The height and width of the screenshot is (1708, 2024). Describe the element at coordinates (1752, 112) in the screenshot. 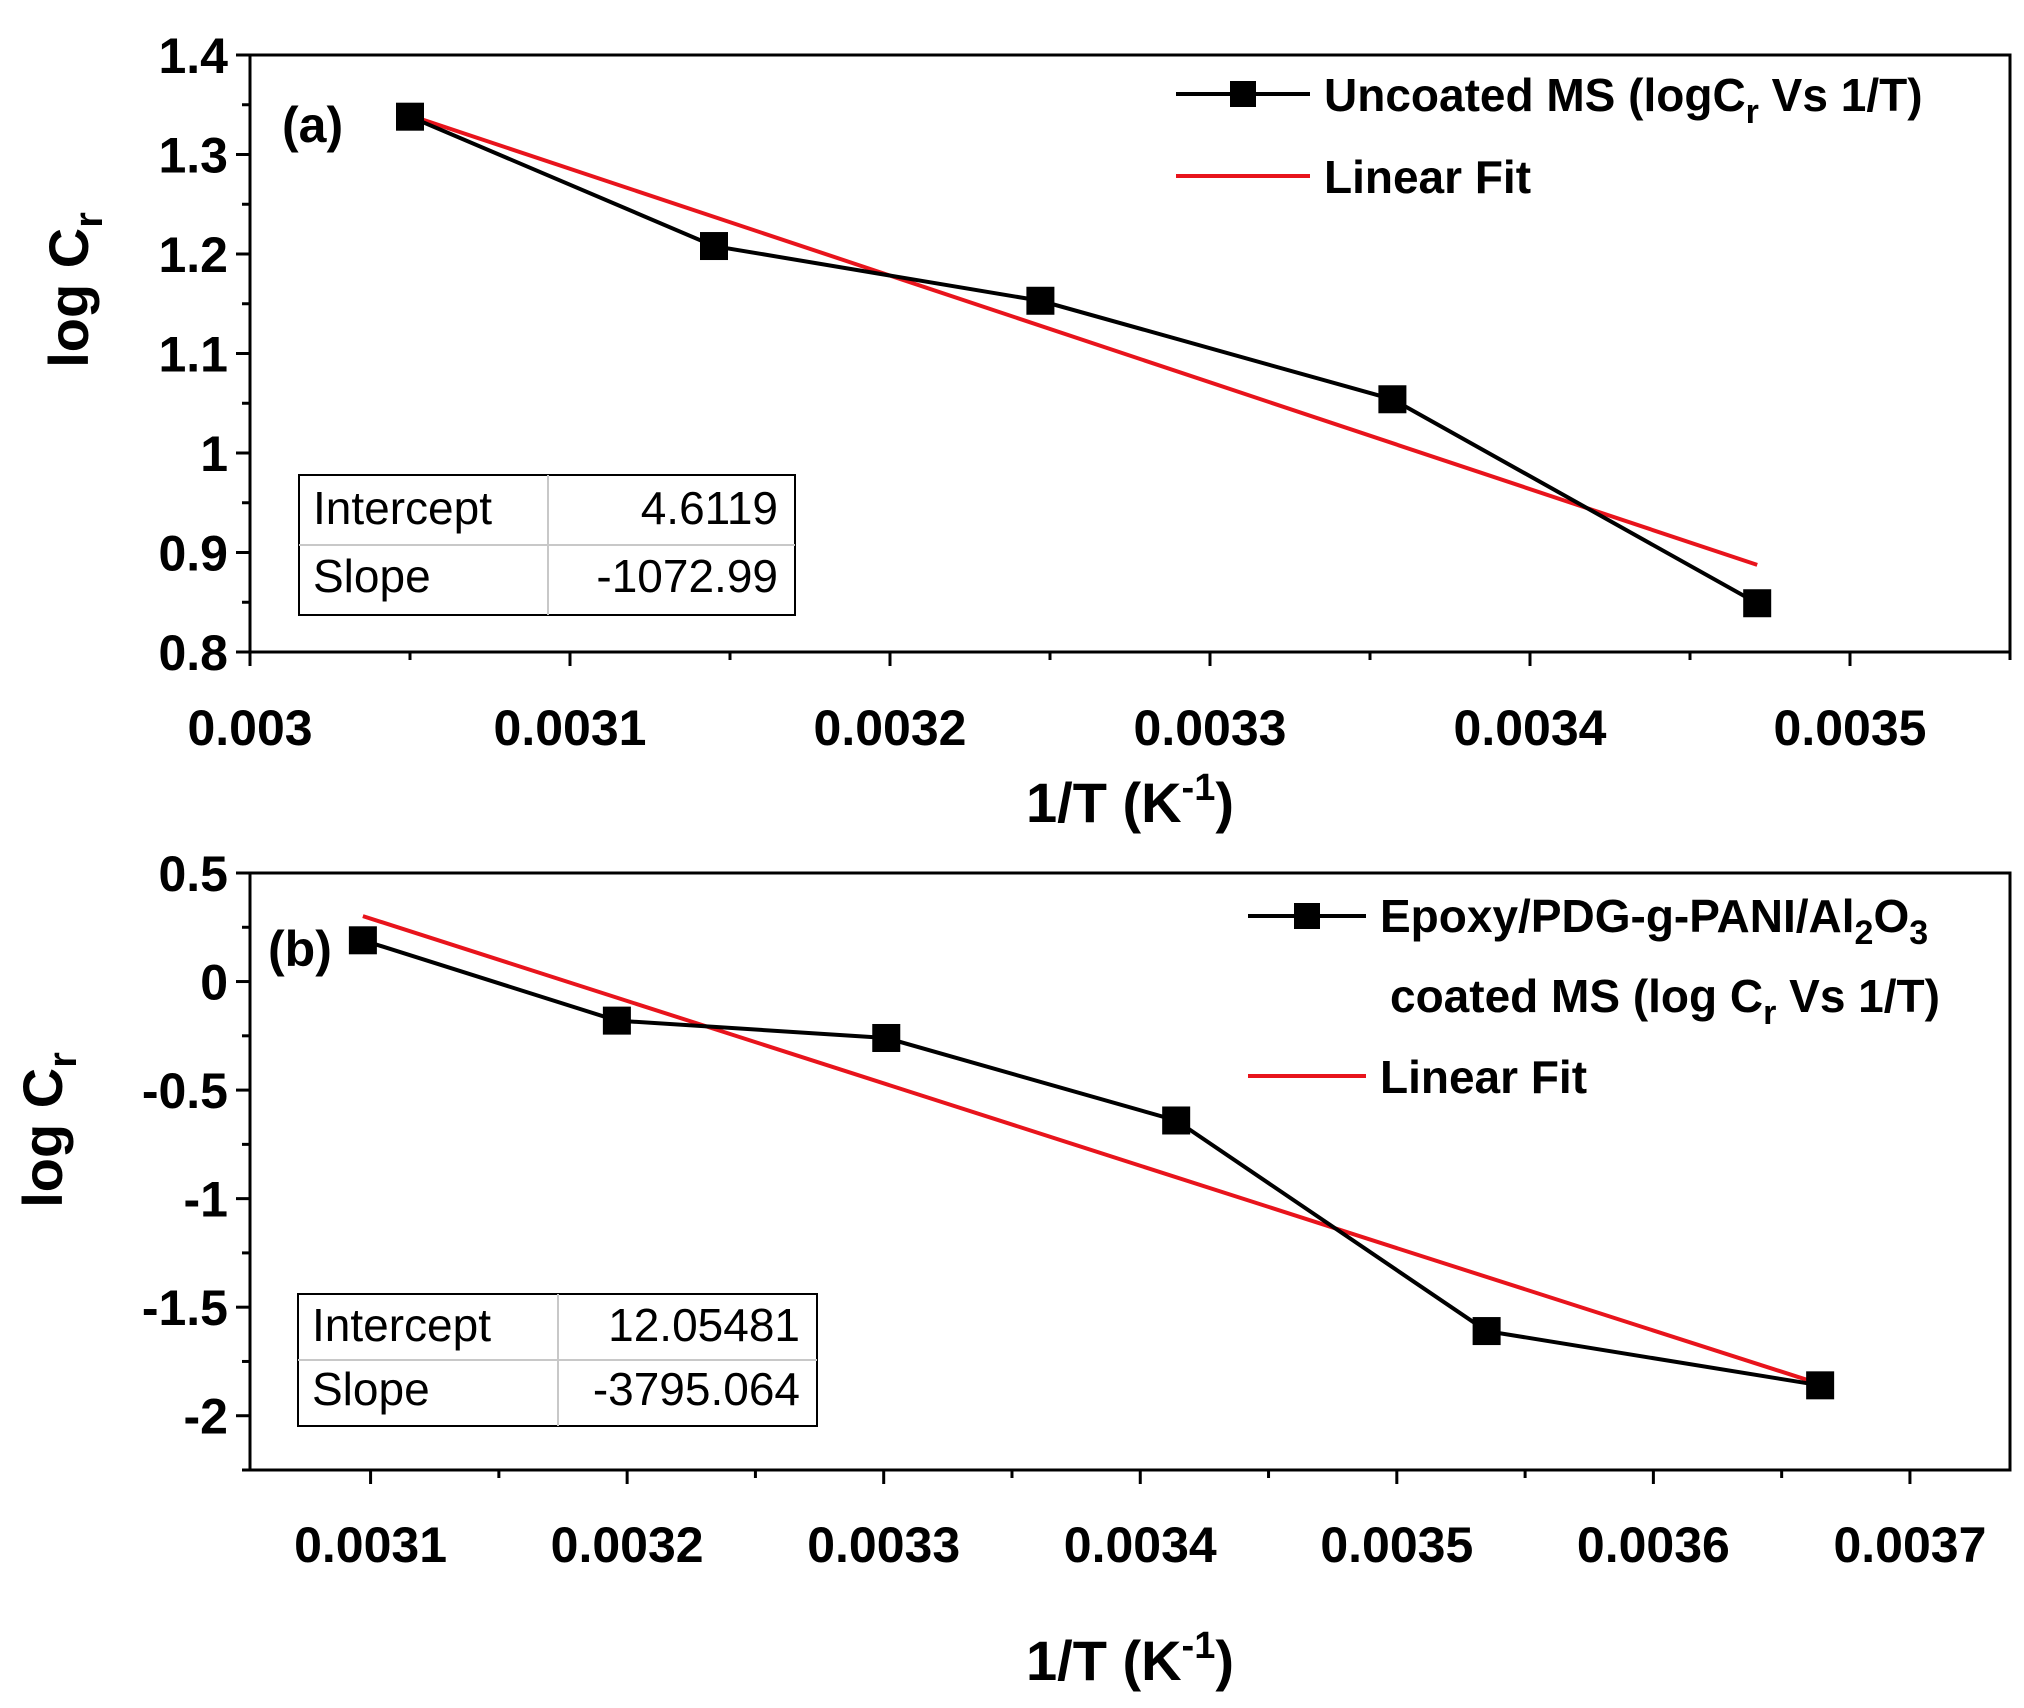

I see `legend-a-series-sub: r` at that location.